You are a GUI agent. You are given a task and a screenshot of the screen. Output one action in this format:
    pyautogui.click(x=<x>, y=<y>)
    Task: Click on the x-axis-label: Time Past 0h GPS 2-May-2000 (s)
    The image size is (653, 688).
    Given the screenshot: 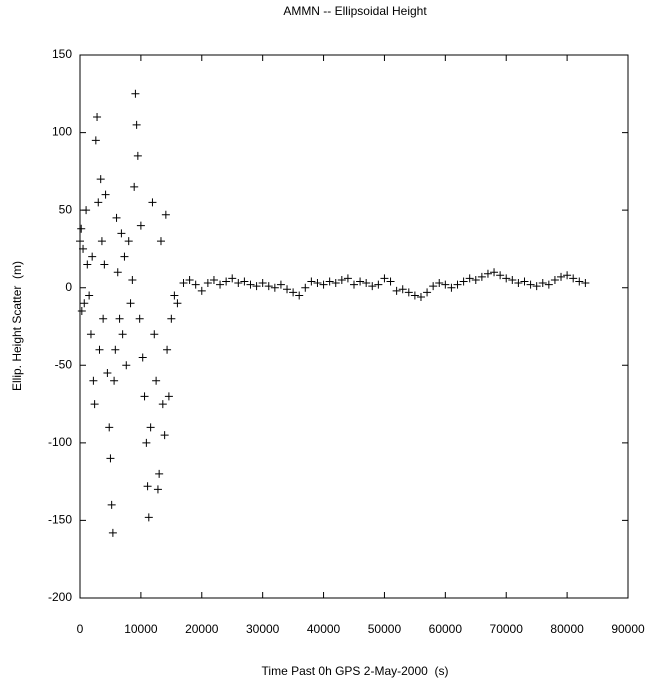 What is the action you would take?
    pyautogui.click(x=355, y=671)
    